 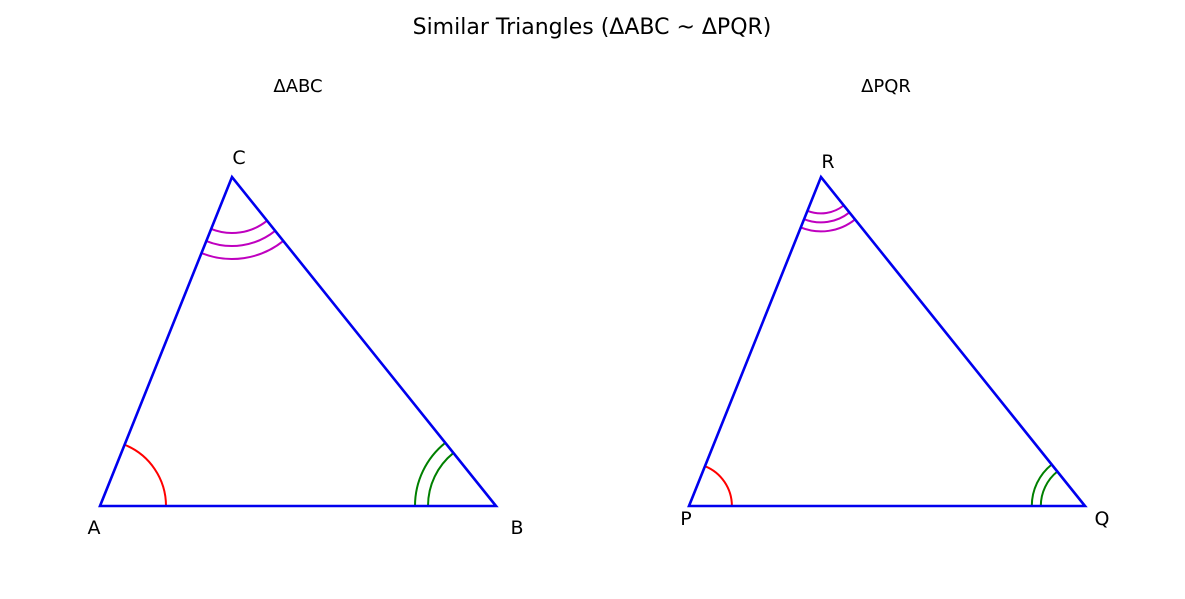 I want to click on triangle-pqr-title: ΔPQR, so click(x=886, y=86).